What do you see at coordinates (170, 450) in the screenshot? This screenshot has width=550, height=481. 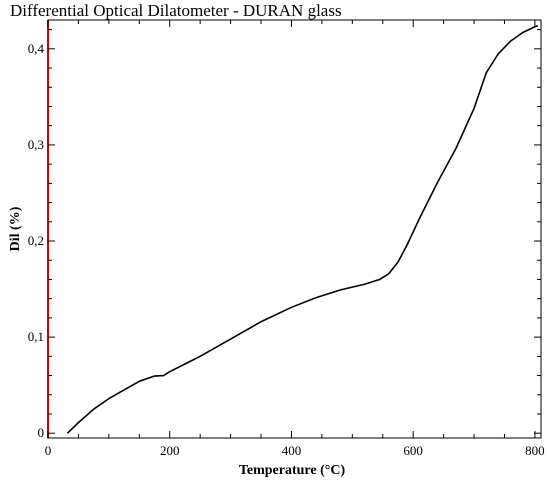 I see `x-tick-label: 200` at bounding box center [170, 450].